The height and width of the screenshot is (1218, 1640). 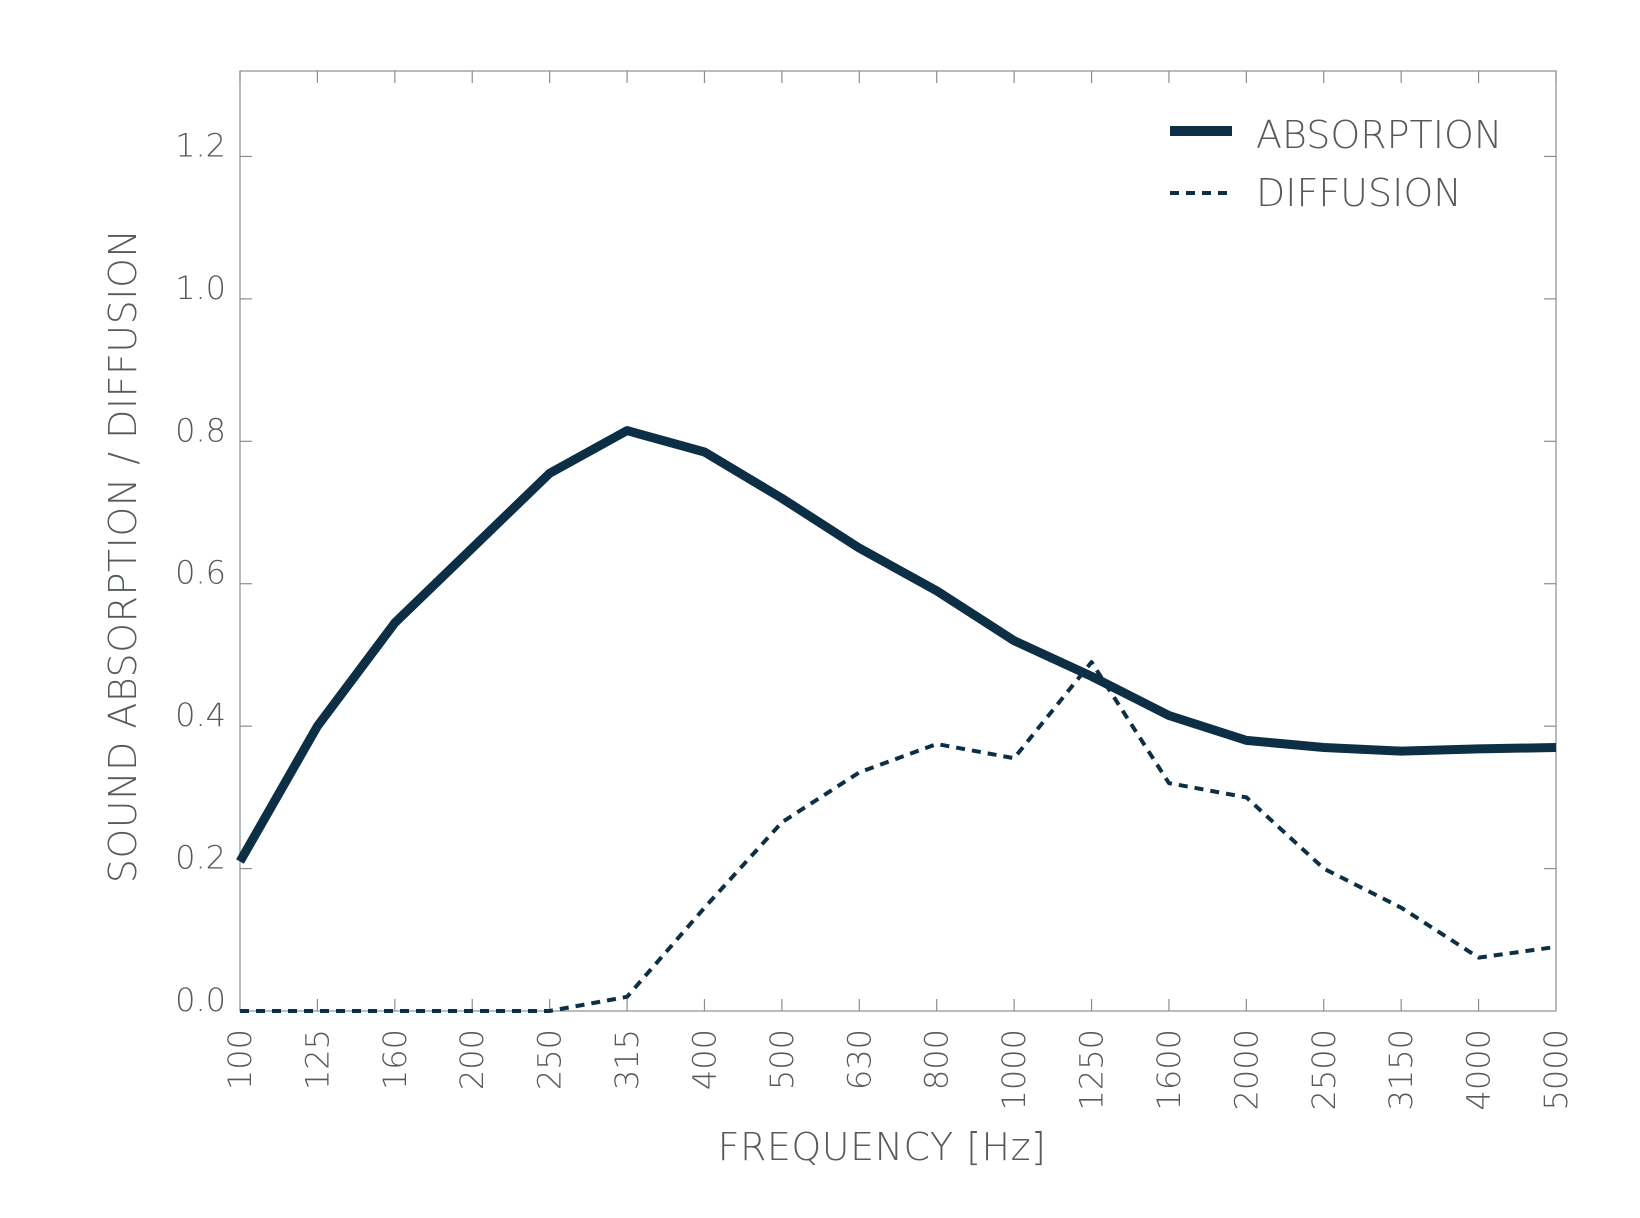 I want to click on x-tick-label: 315, so click(x=627, y=1059).